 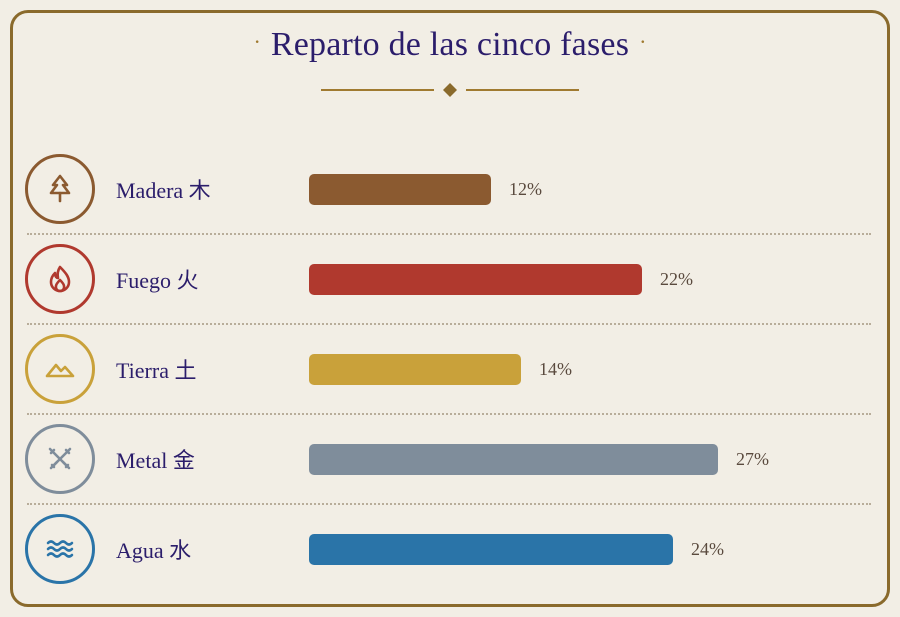 I want to click on mountain-icon, so click(x=60, y=369).